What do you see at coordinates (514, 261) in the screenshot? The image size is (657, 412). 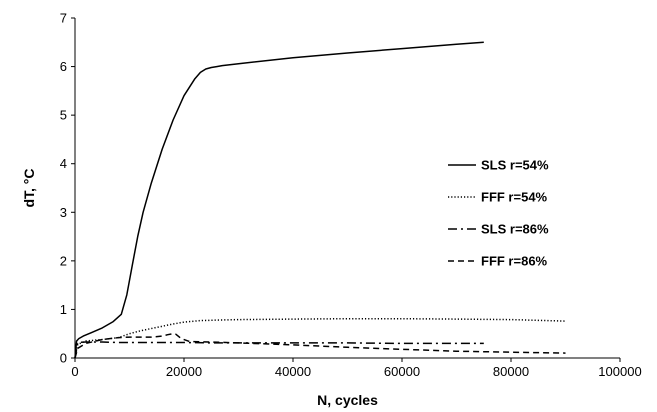 I see `legend-label: FFF r=86%` at bounding box center [514, 261].